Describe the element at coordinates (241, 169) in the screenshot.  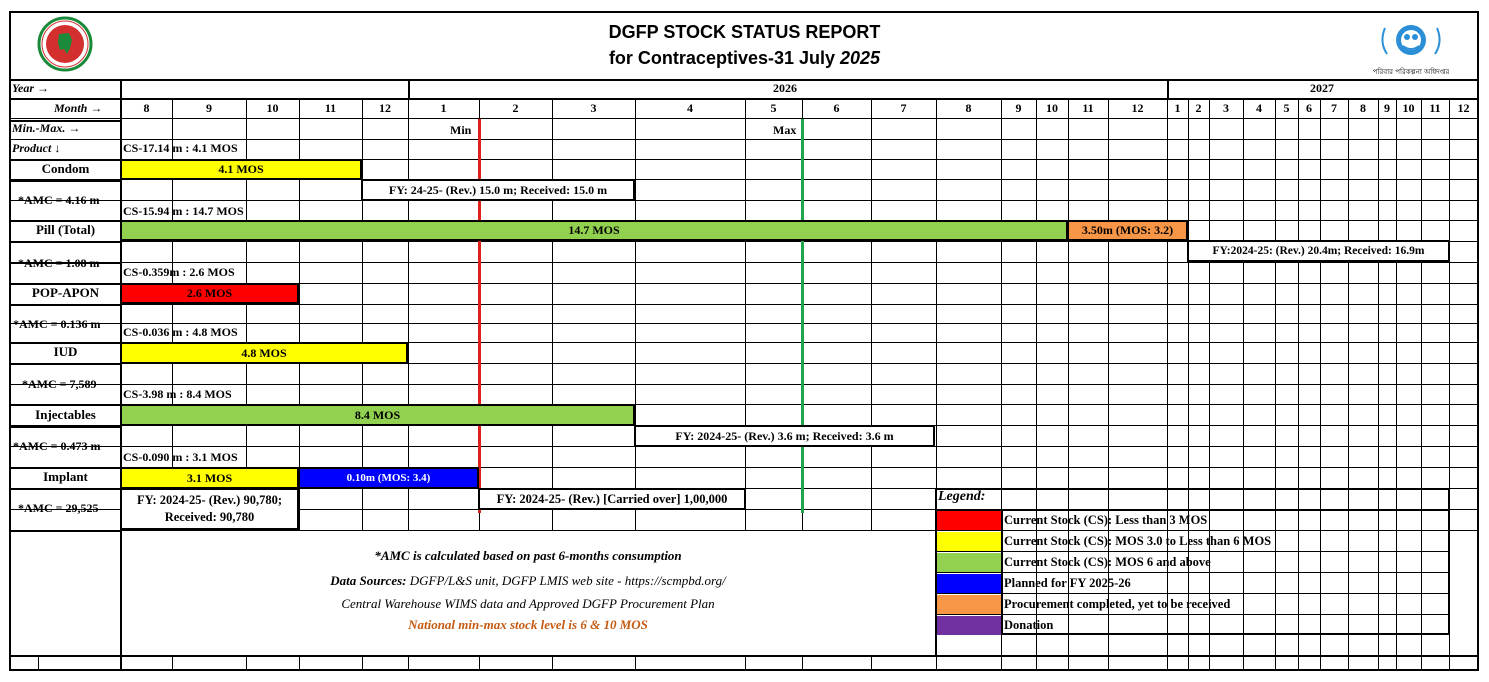
I see `stock-bar-condom: 4.1 MOS` at that location.